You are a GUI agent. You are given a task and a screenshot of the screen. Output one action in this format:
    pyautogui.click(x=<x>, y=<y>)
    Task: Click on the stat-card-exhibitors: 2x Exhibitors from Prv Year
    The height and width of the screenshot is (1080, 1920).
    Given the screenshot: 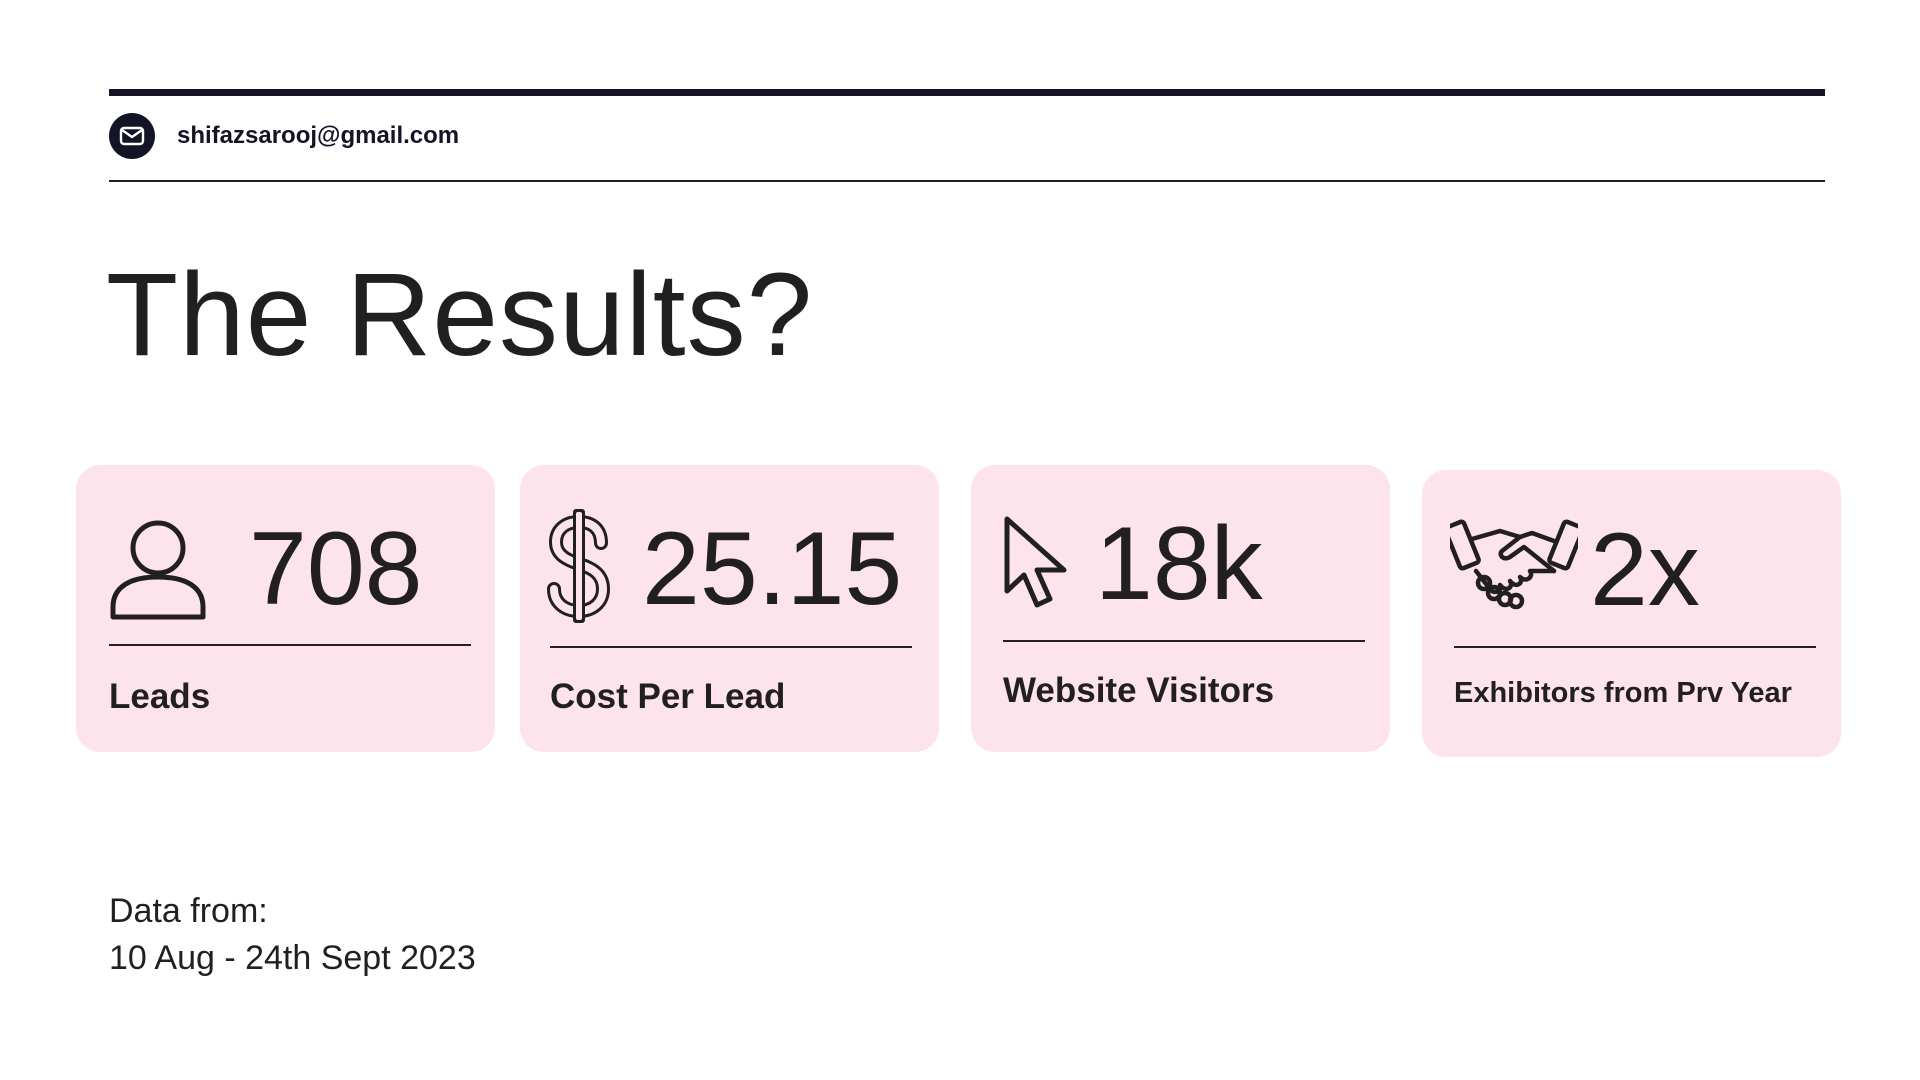 What is the action you would take?
    pyautogui.click(x=1631, y=613)
    